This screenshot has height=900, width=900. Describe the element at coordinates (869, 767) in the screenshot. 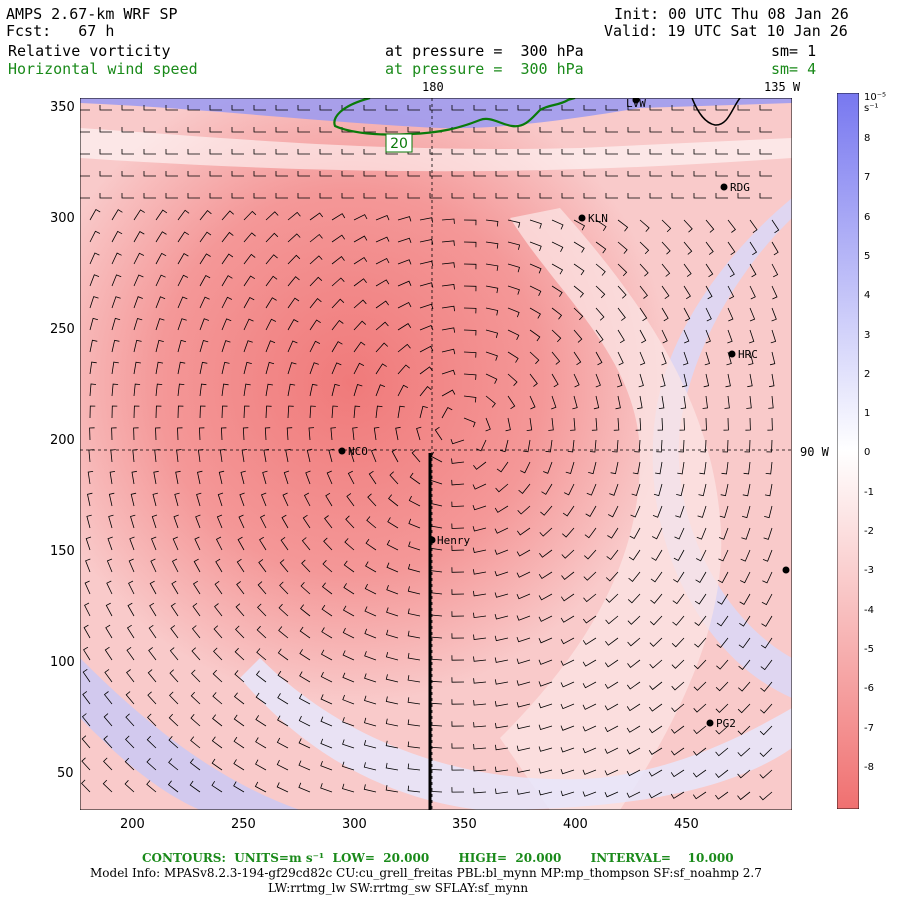

I see `colorbar-label: -8` at that location.